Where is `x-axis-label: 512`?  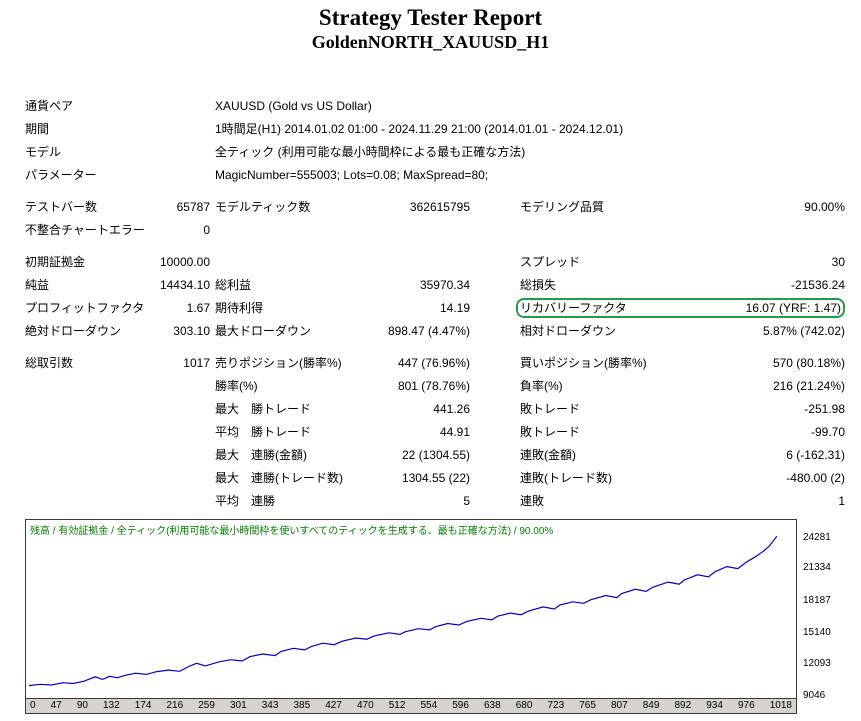
x-axis-label: 512 is located at coordinates (397, 706).